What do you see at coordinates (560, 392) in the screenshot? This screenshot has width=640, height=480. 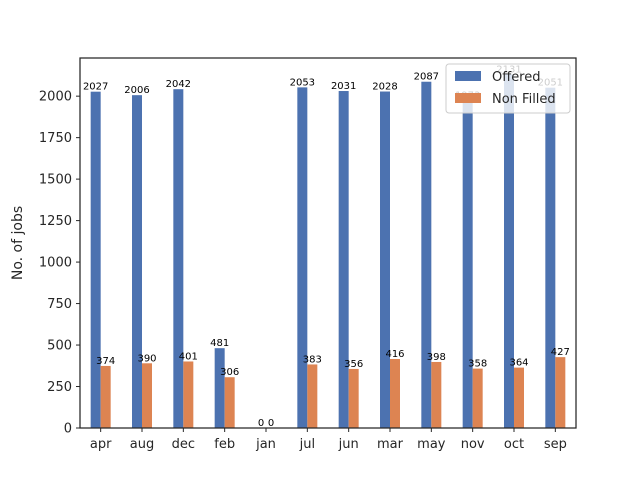 I see `bar-non-filled-sep` at bounding box center [560, 392].